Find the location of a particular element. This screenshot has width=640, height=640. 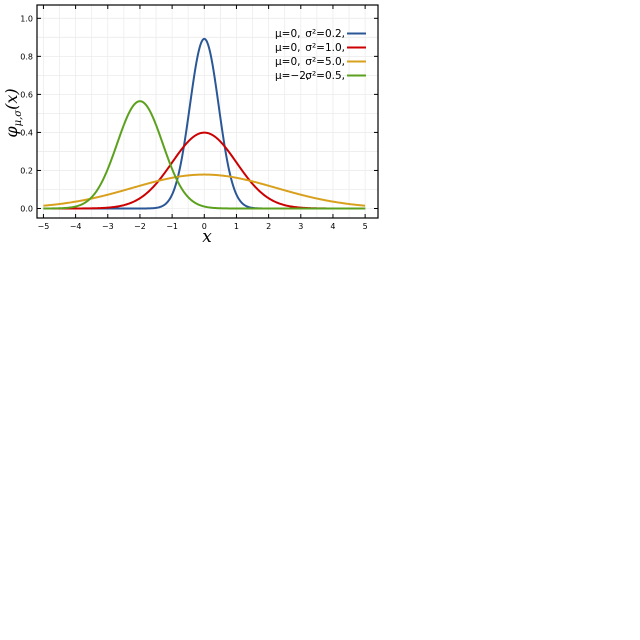

y-tick-label: 0.8 is located at coordinates (26, 56).